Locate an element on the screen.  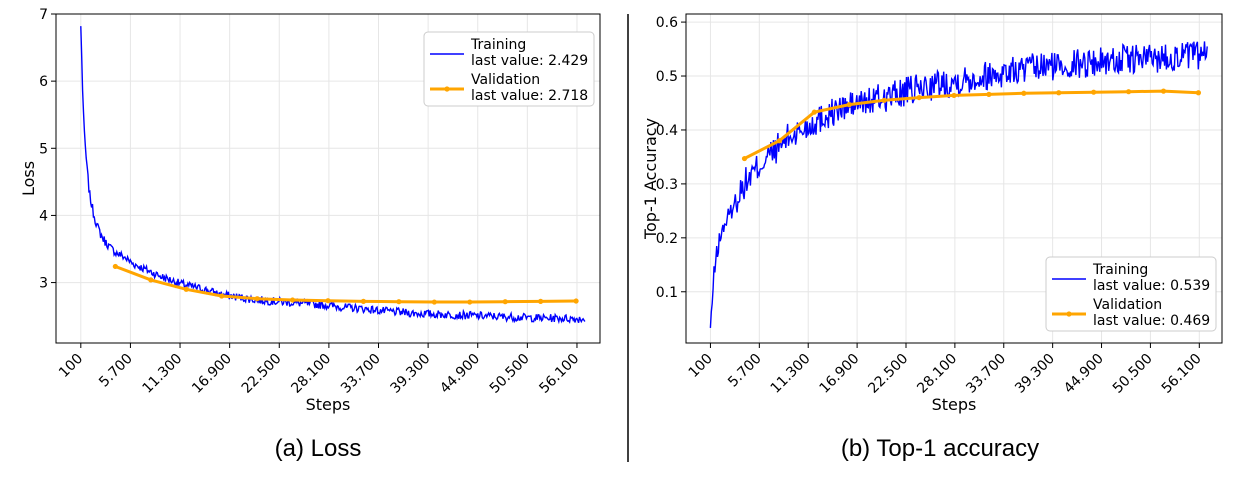
y-tick-label: 0.2 is located at coordinates (667, 239).